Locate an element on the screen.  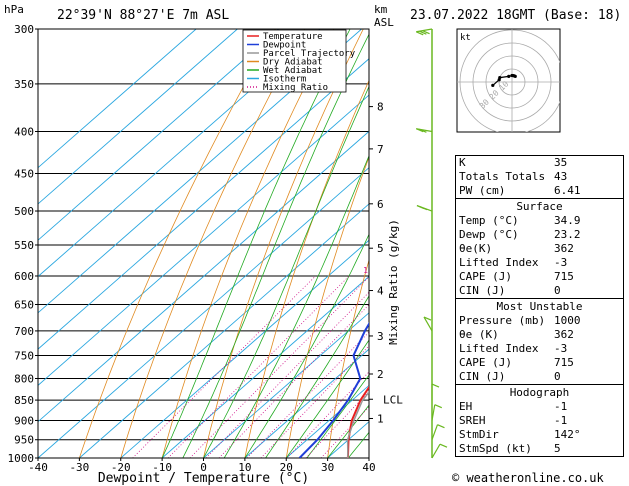
row-label: Pressure (mb) is located at coordinates (502, 320).